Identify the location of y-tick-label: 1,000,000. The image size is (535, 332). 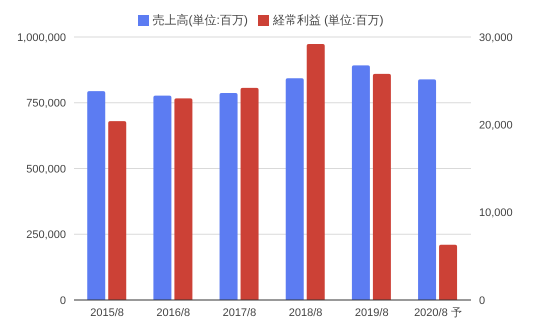
(41, 38).